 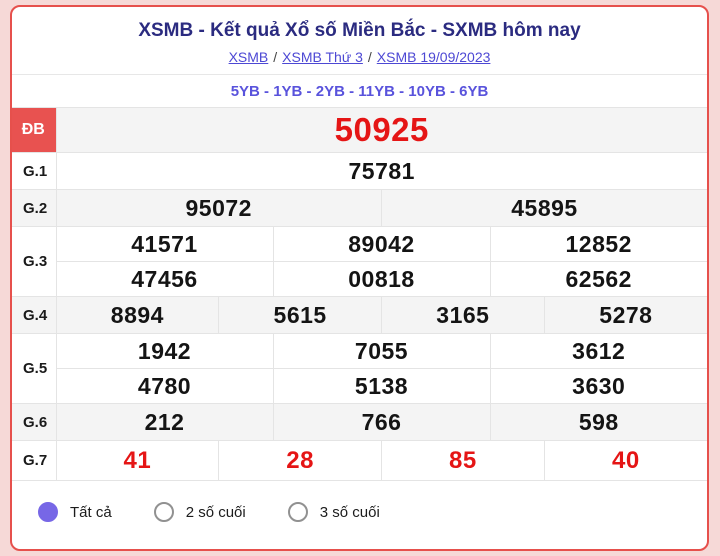 I want to click on prize-row-g6: G.6 212 766 598, so click(x=359, y=422).